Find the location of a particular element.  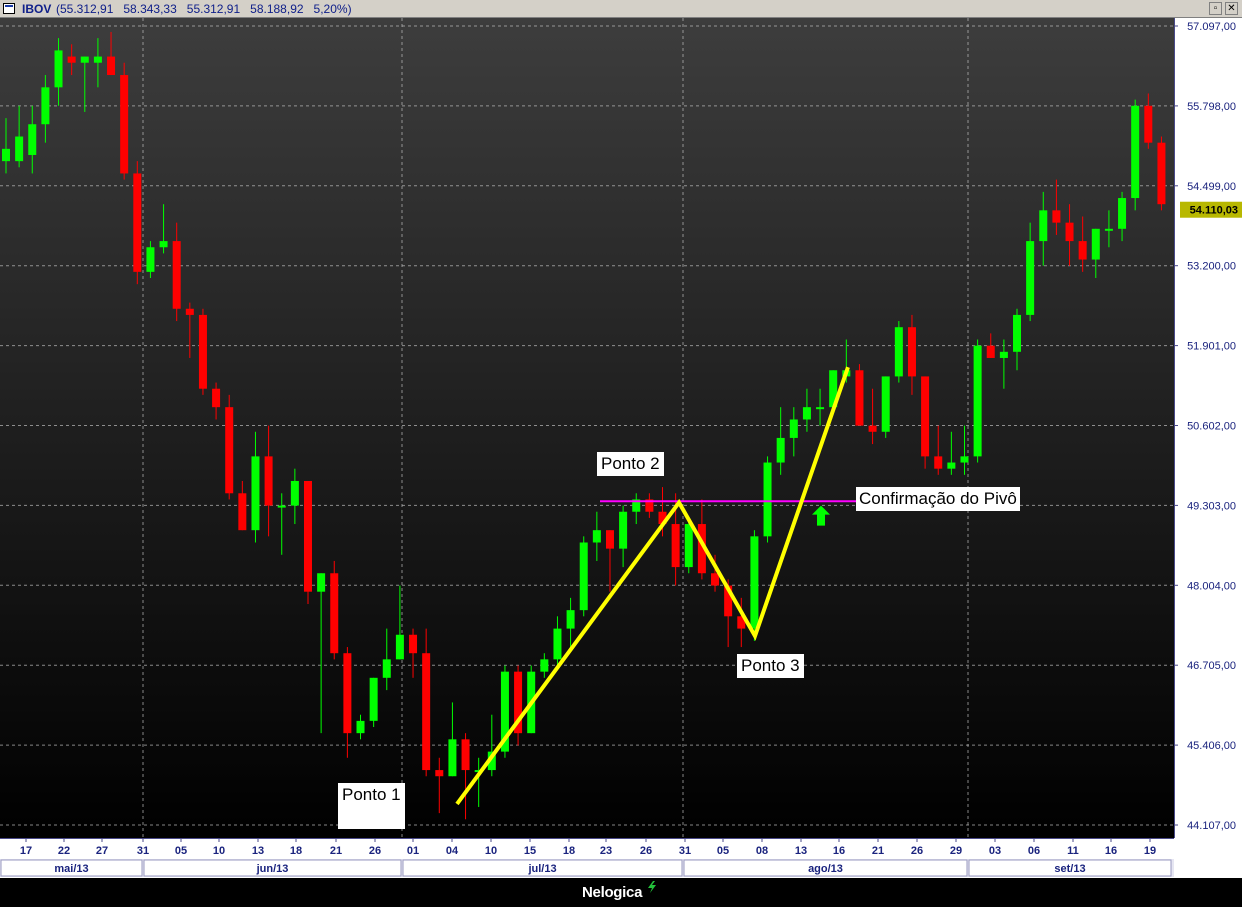

up-arrow-icon is located at coordinates (821, 515).